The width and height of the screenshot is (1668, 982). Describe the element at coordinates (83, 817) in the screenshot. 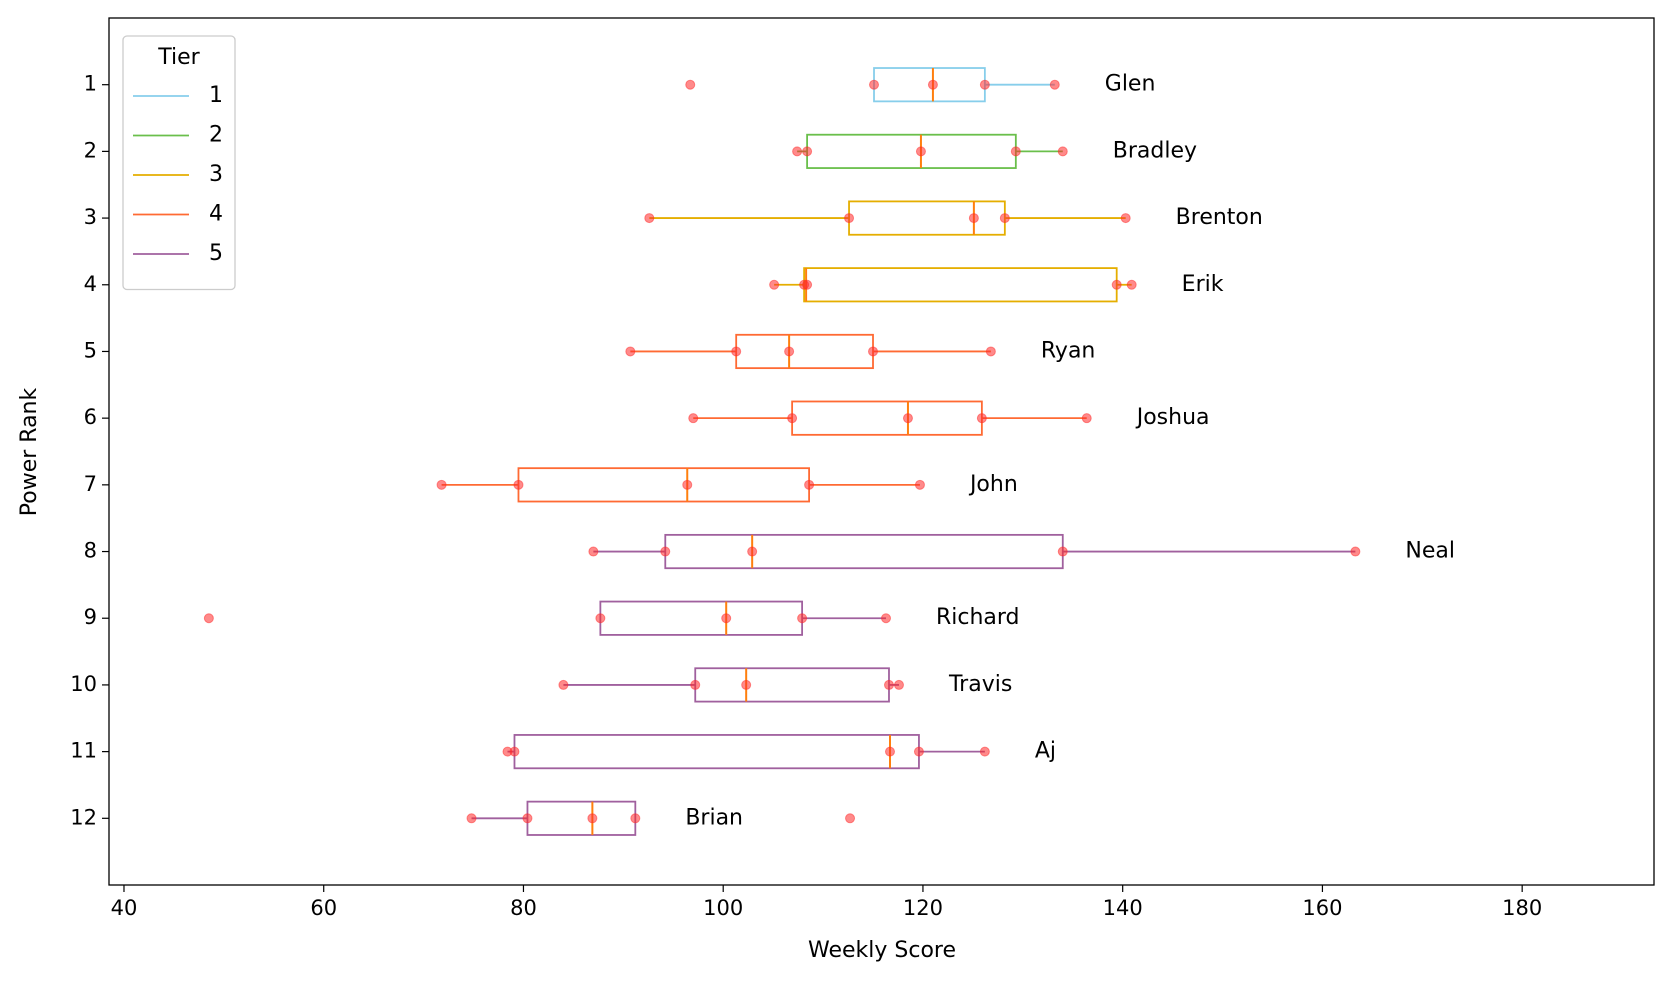

I see `y-tick-label: 12` at that location.